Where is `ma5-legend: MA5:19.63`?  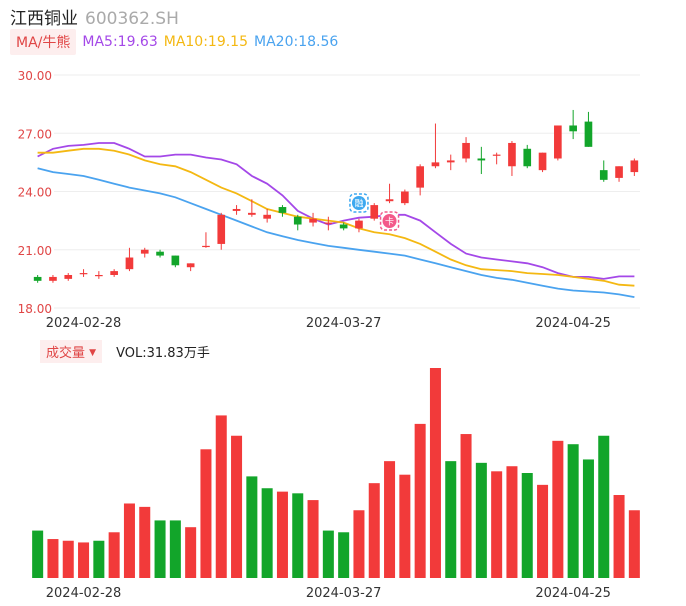
ma5-legend: MA5:19.63 is located at coordinates (120, 42).